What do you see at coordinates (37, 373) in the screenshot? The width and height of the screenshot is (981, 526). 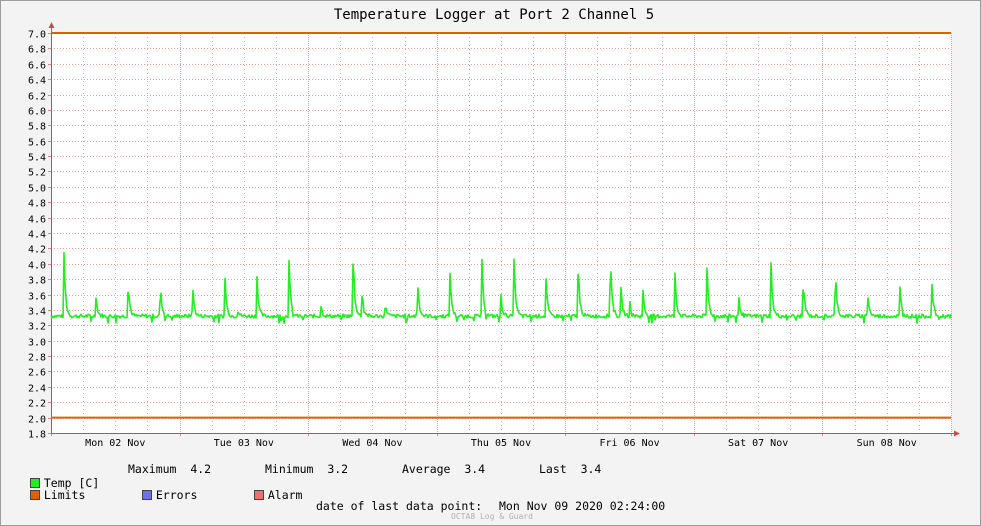 I see `y-tick-label: 2.6` at bounding box center [37, 373].